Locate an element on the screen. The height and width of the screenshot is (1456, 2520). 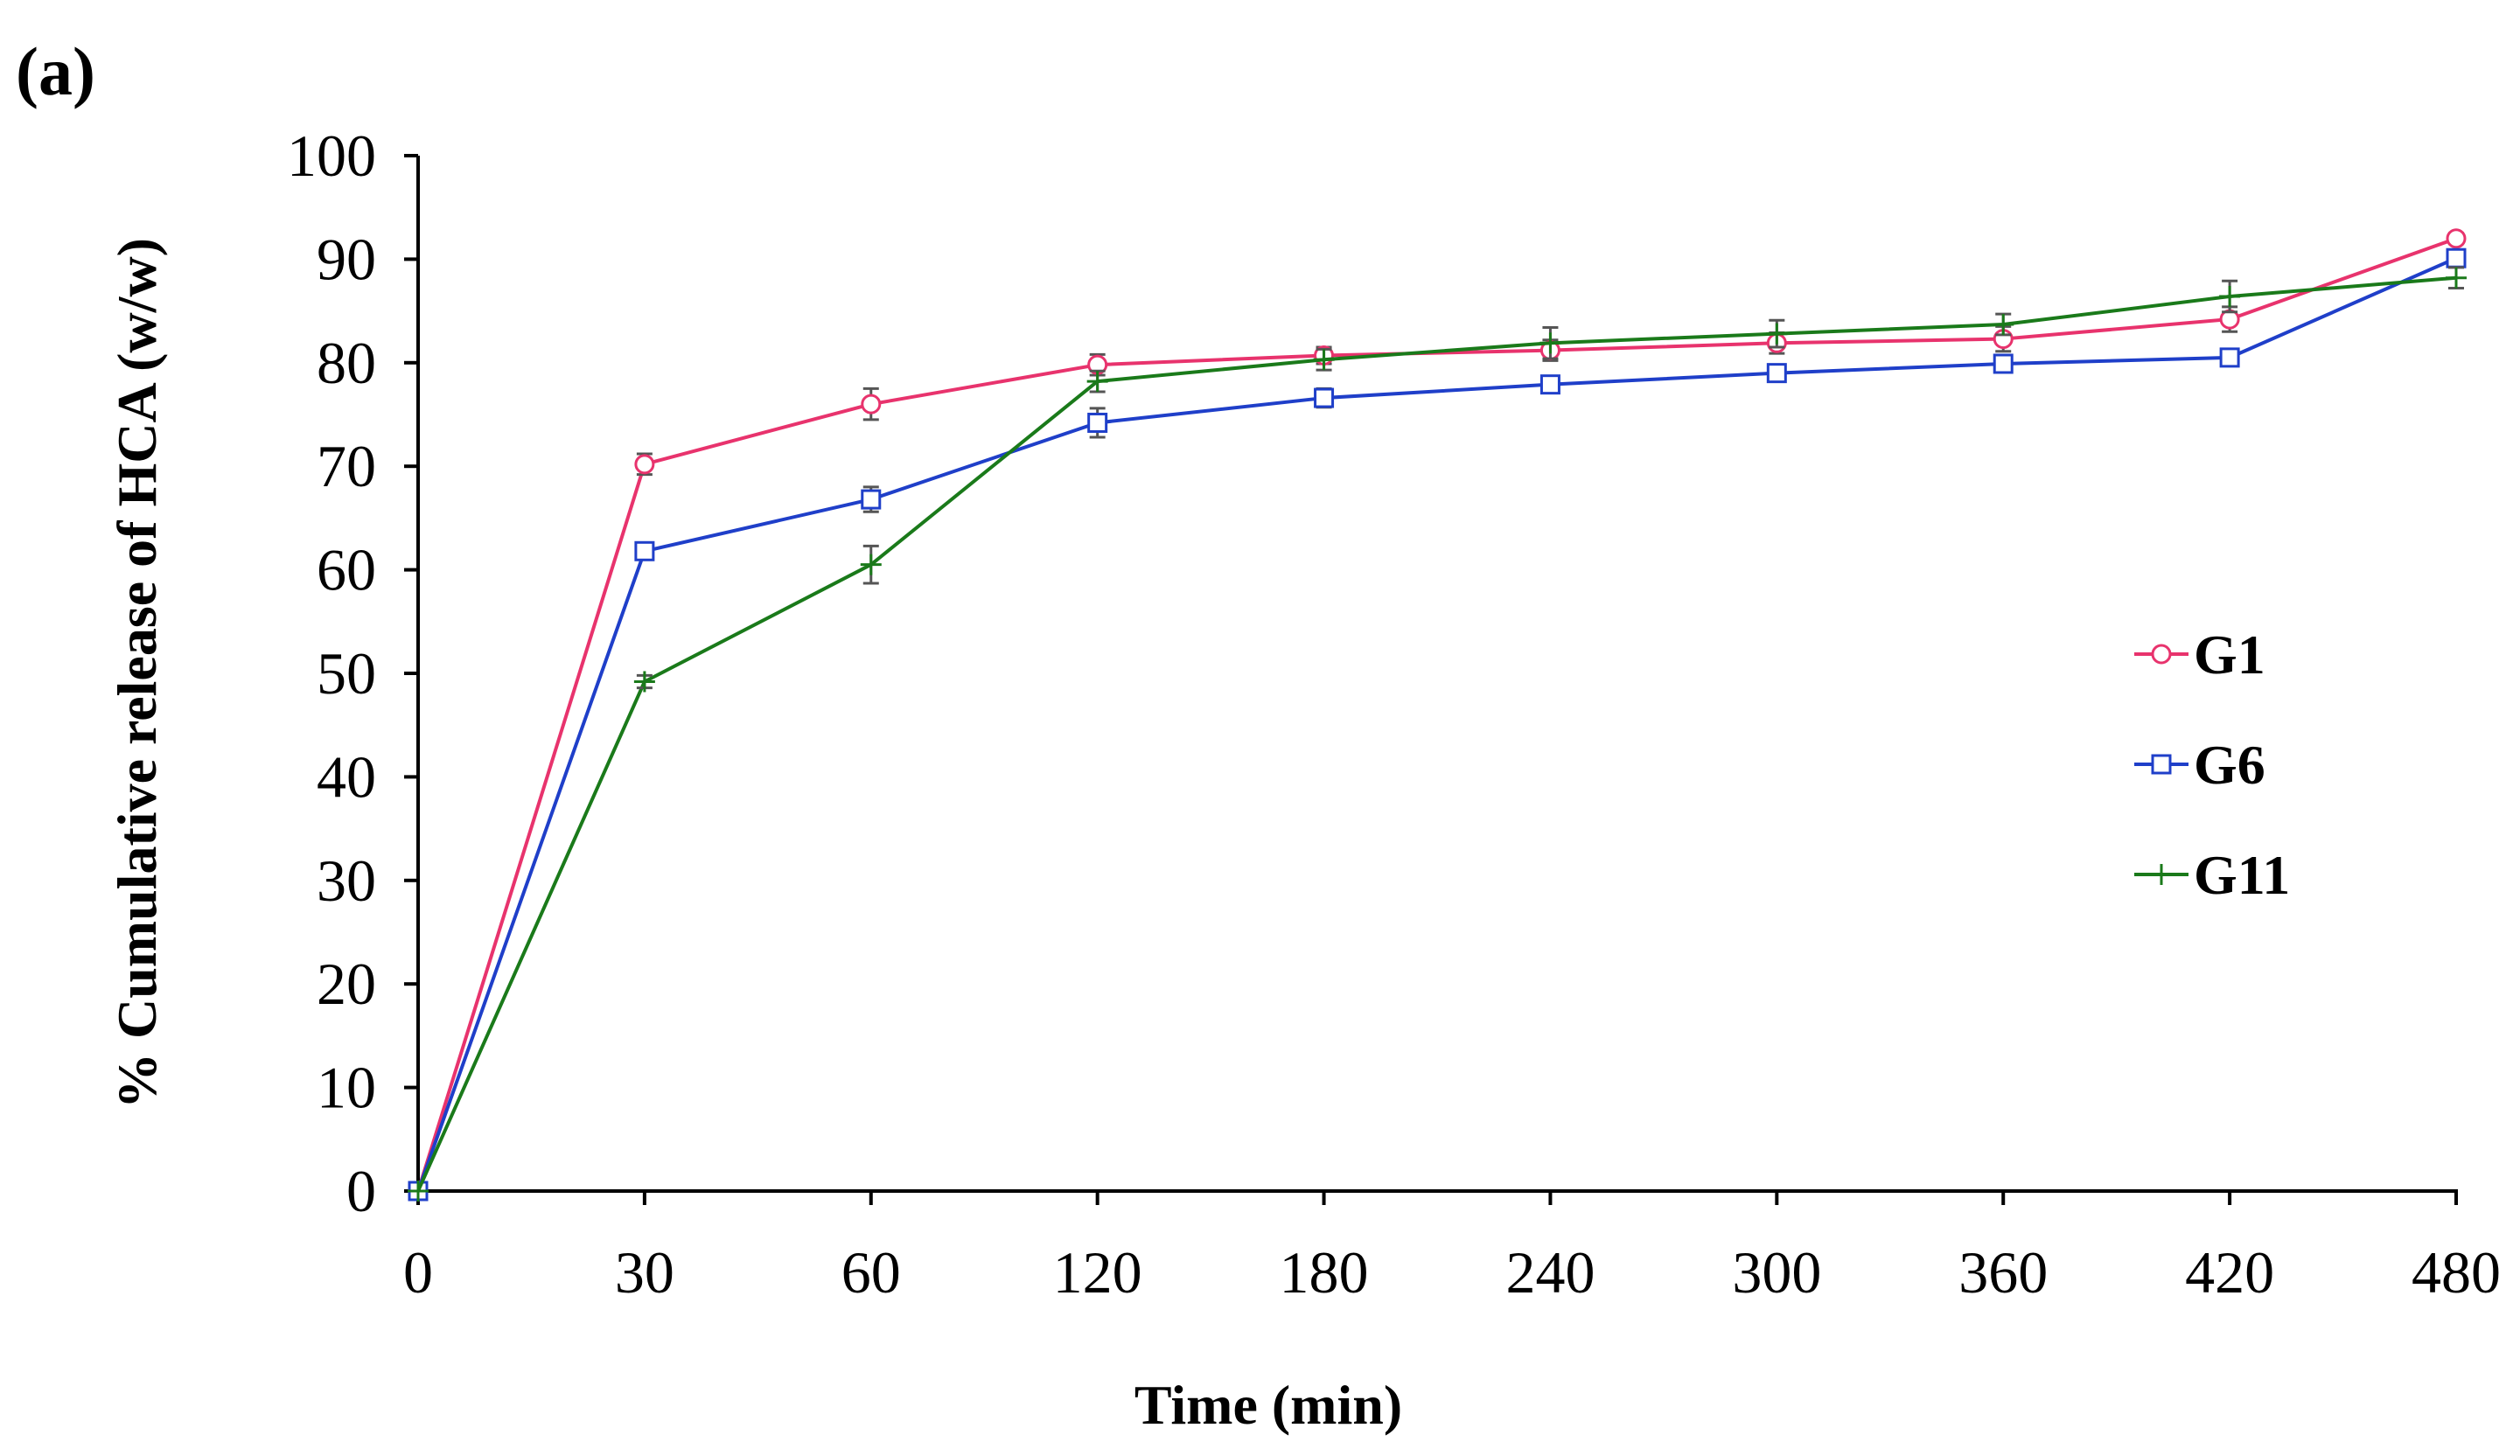
x-axis-title: Time (min) is located at coordinates (1268, 1405).